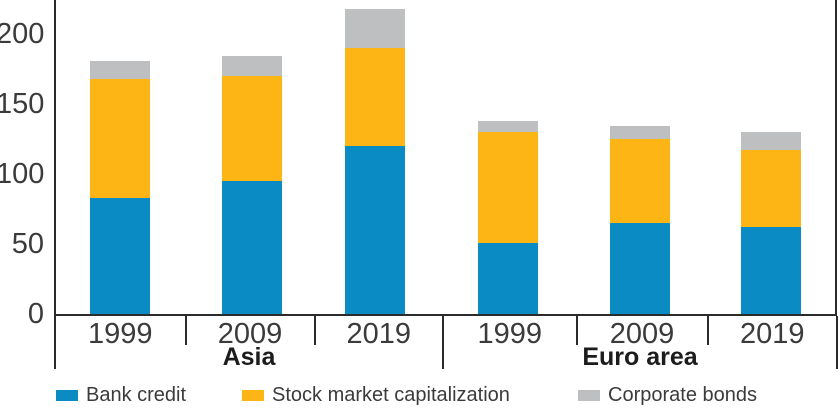  I want to click on stacked-bar-1999-euro-area, so click(508, 217).